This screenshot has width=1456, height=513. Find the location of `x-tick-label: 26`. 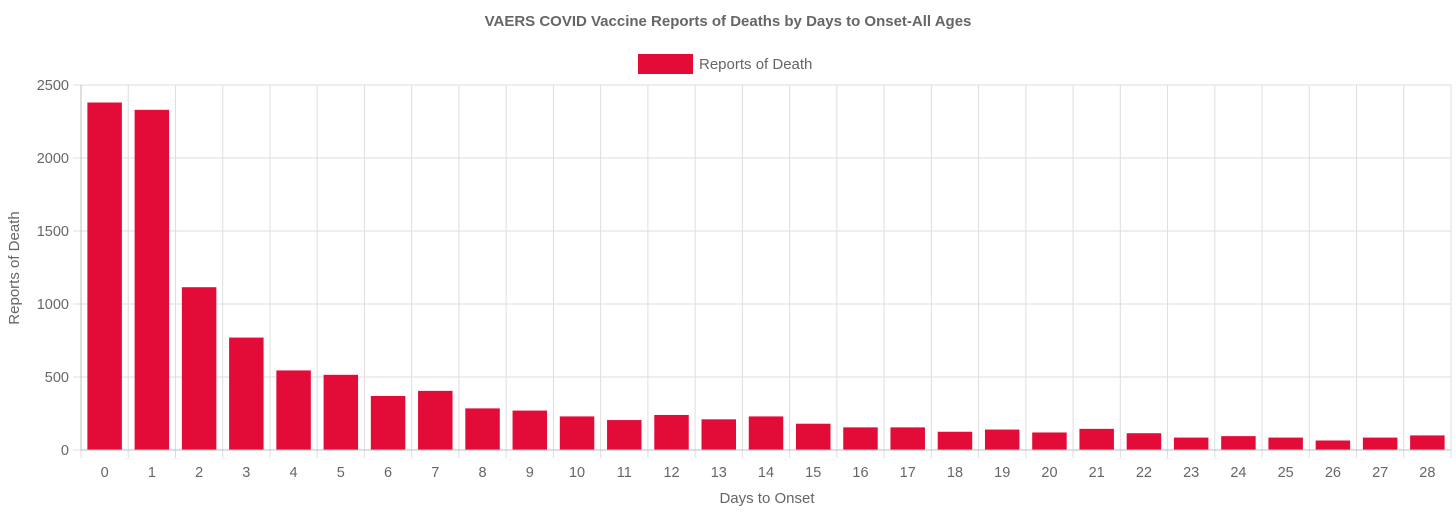

x-tick-label: 26 is located at coordinates (1333, 473).